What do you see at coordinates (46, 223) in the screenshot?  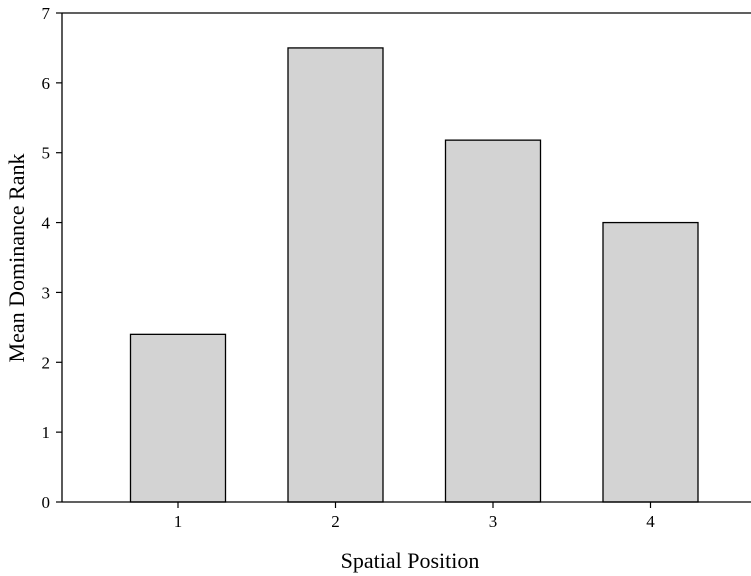 I see `y-tick-label-4: 4` at bounding box center [46, 223].